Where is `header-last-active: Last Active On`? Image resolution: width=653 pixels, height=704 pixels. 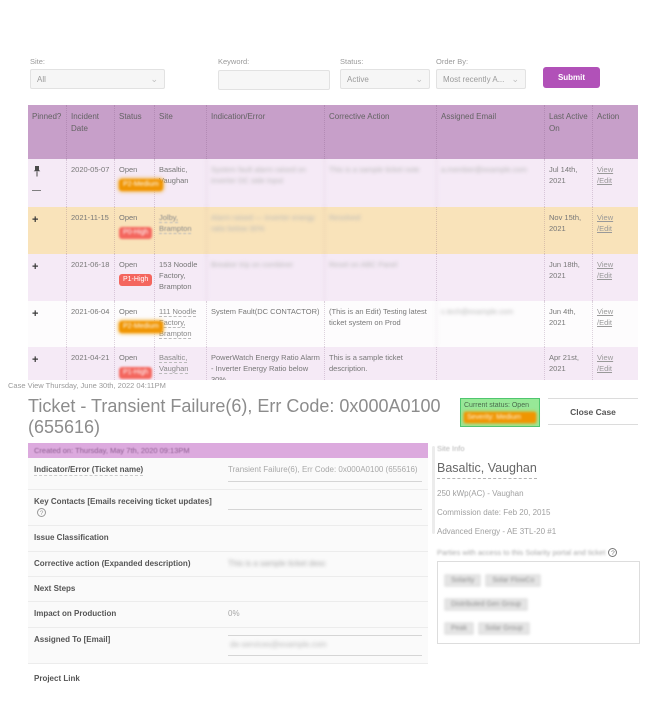
header-last-active: Last Active On is located at coordinates (568, 132).